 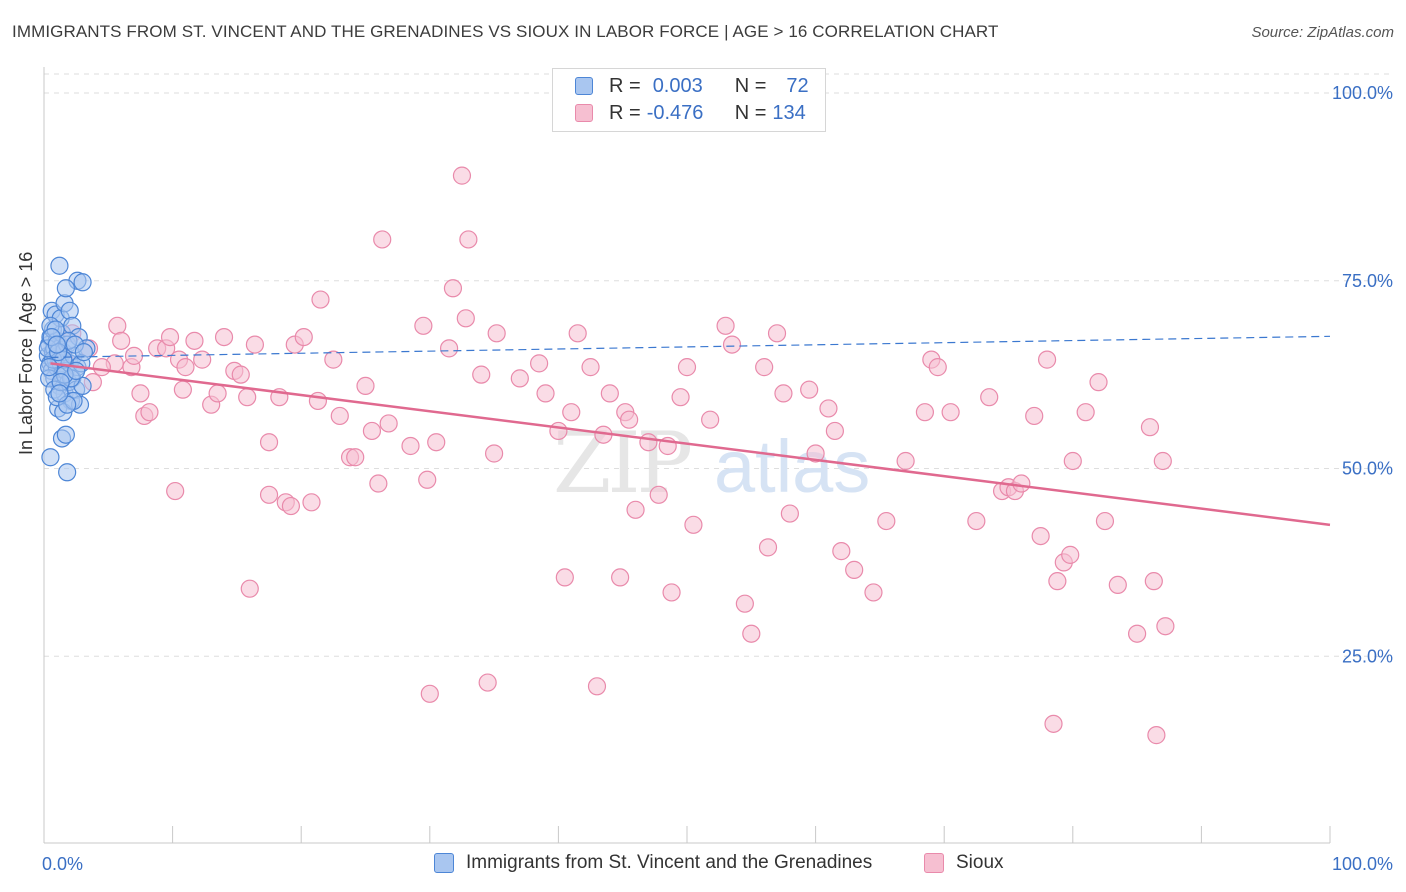 I want to click on svg-points, so click(x=67, y=369).